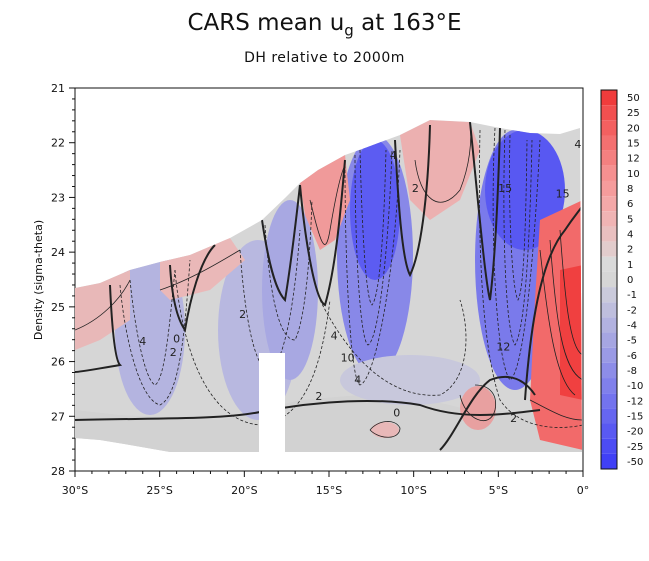 This screenshot has height=561, width=649. I want to click on colorbar-label: 15, so click(633, 144).